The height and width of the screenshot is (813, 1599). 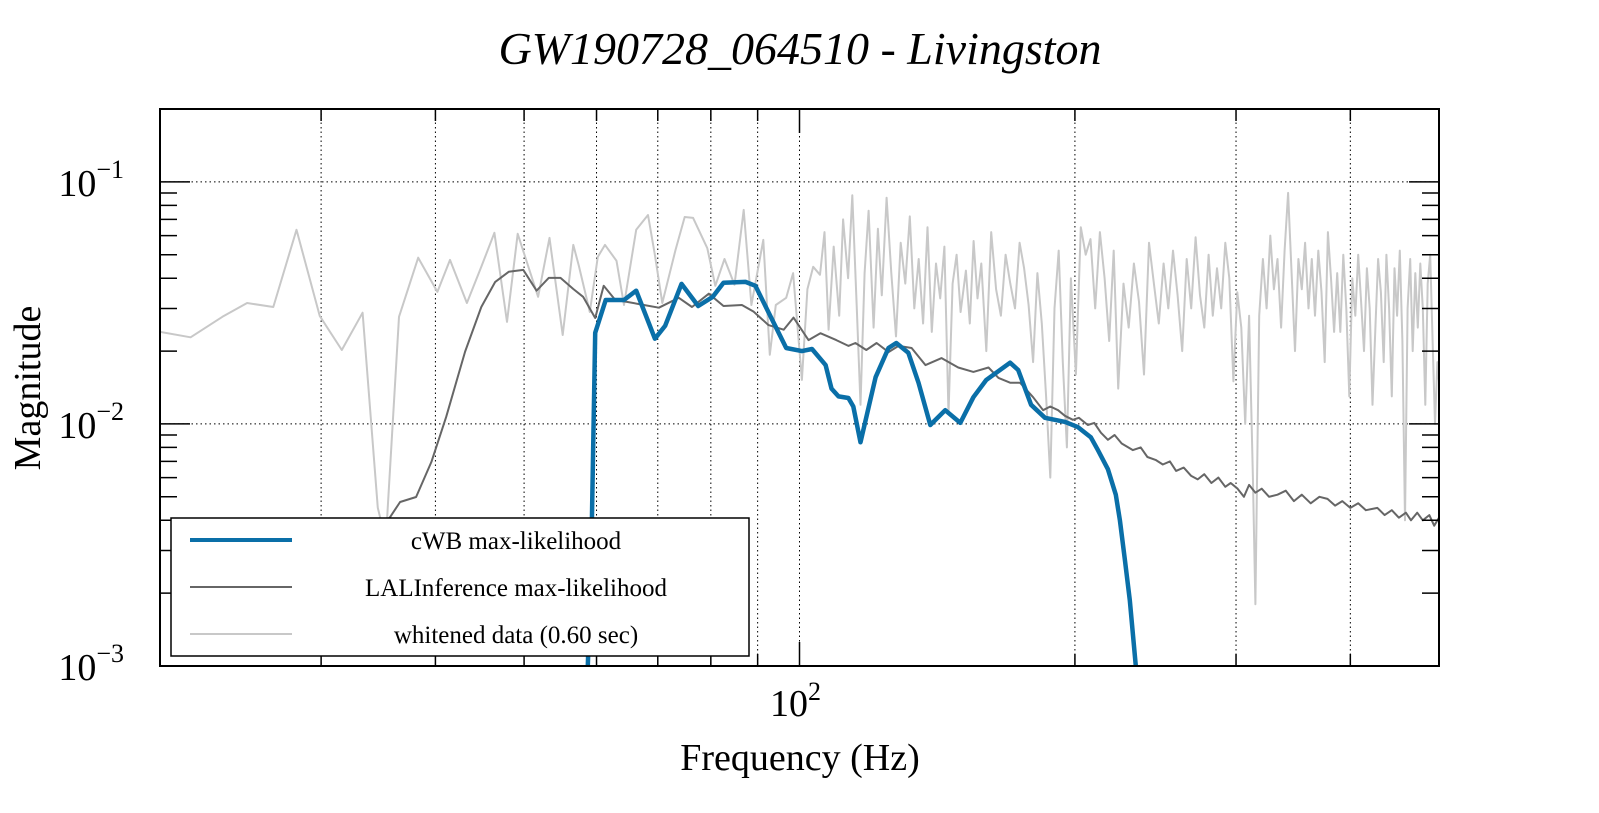 I want to click on y-tick-label: 10⁻¹, so click(x=91, y=180).